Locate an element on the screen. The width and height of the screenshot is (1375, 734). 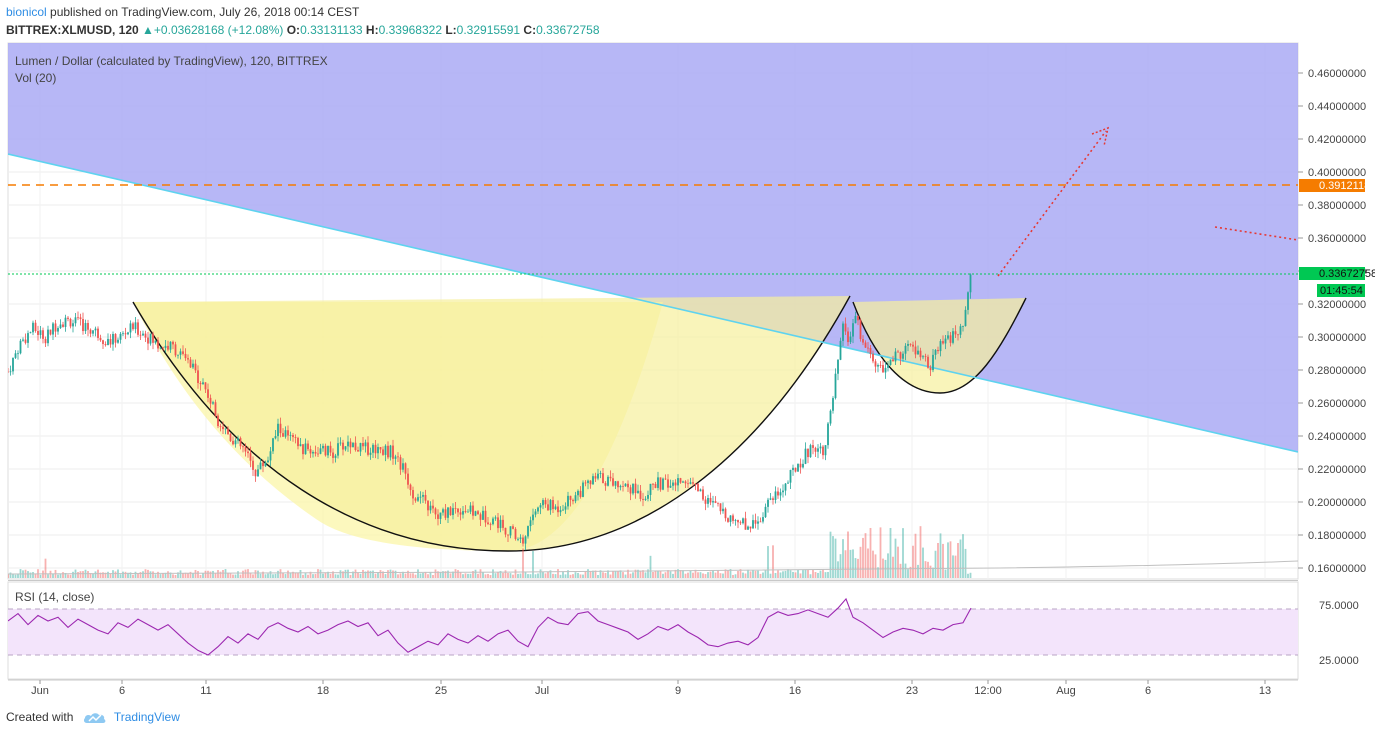
price-axis-label: 0.44000000 is located at coordinates (1337, 107).